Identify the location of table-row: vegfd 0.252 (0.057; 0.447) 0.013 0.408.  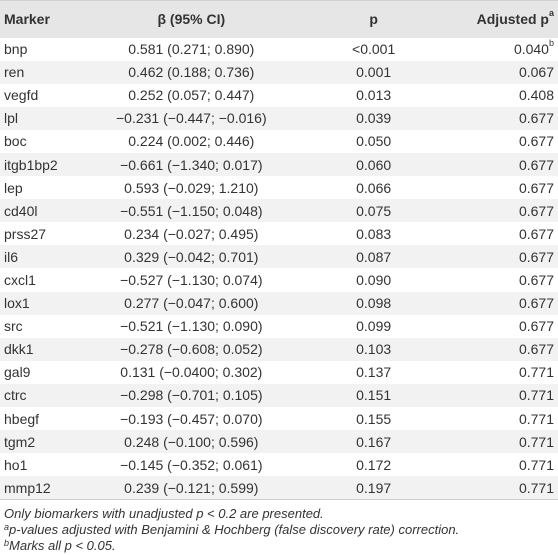
(279, 95).